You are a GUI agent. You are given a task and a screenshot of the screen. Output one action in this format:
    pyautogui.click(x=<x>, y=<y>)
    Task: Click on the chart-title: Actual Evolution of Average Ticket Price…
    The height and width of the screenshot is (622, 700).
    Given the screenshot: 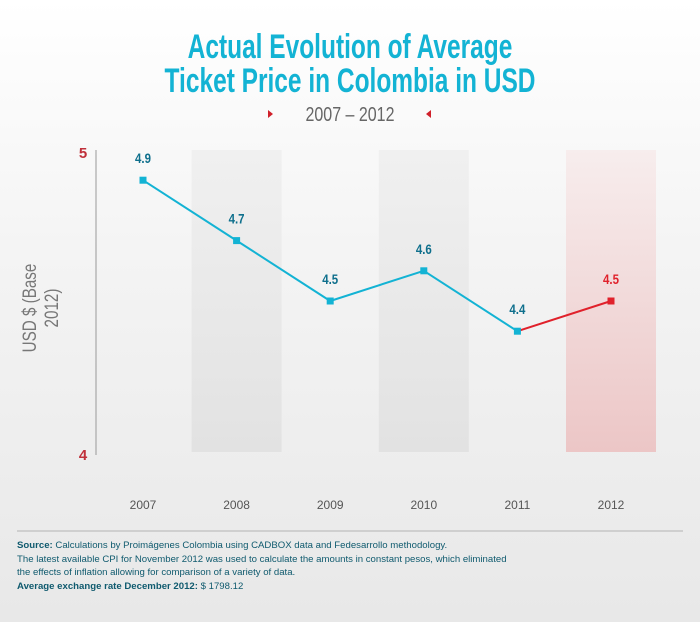 What is the action you would take?
    pyautogui.click(x=350, y=64)
    